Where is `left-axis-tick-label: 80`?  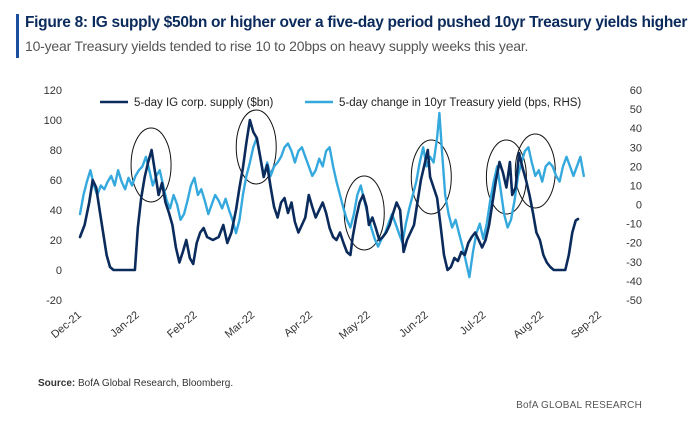
left-axis-tick-label: 80 is located at coordinates (56, 151).